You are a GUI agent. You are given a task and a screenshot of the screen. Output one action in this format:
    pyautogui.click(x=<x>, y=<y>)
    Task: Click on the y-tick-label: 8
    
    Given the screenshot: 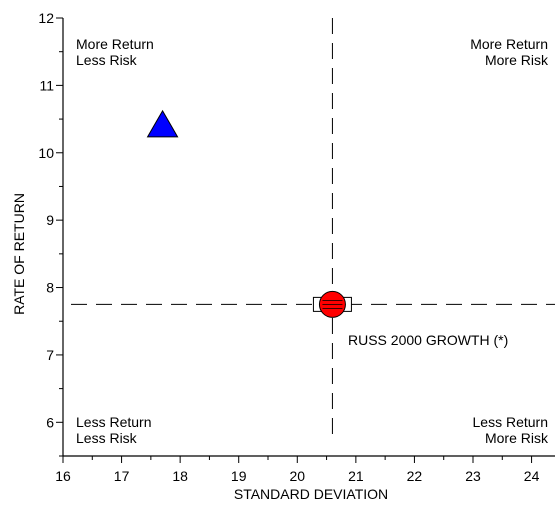 What is the action you would take?
    pyautogui.click(x=50, y=288)
    